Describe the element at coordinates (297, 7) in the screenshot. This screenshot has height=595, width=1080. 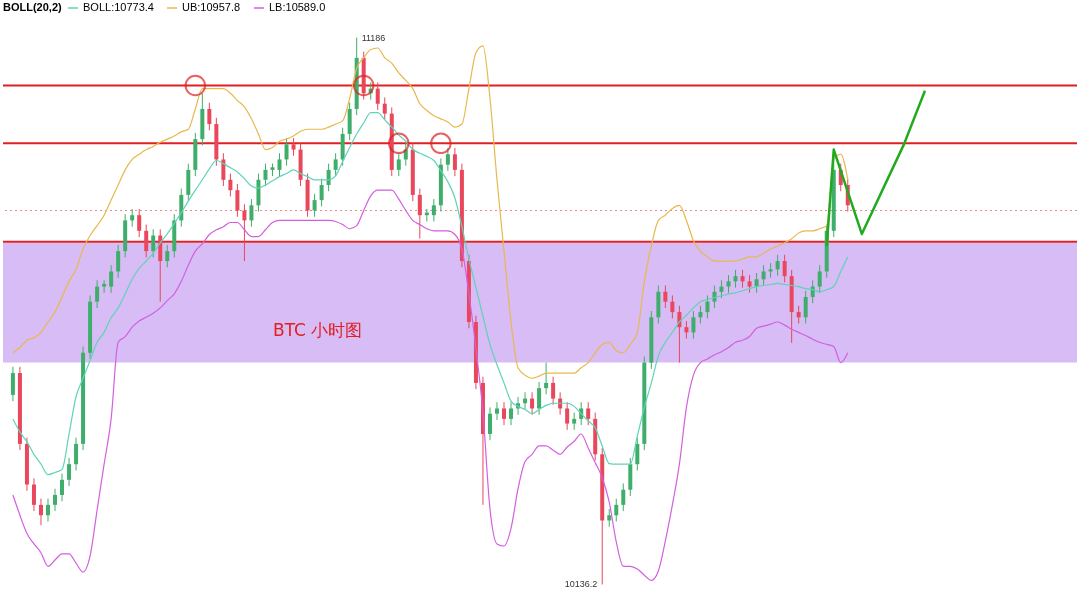
I see `legend-label: LB:10589.0` at that location.